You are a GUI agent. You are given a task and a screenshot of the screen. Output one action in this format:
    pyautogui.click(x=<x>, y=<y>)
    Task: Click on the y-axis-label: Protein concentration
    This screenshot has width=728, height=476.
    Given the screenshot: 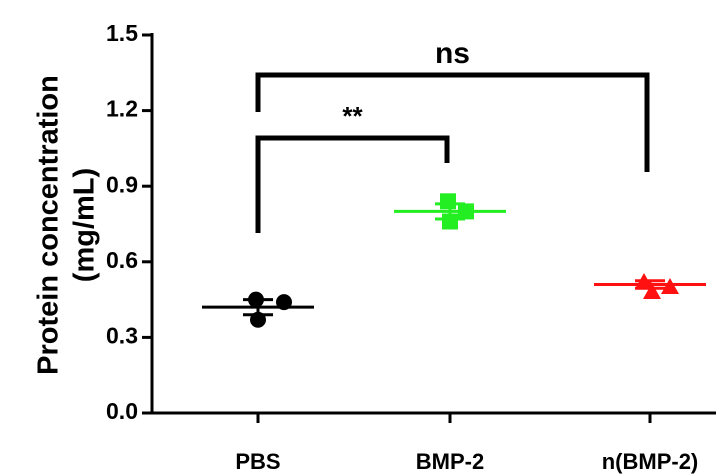 What is the action you would take?
    pyautogui.click(x=49, y=225)
    